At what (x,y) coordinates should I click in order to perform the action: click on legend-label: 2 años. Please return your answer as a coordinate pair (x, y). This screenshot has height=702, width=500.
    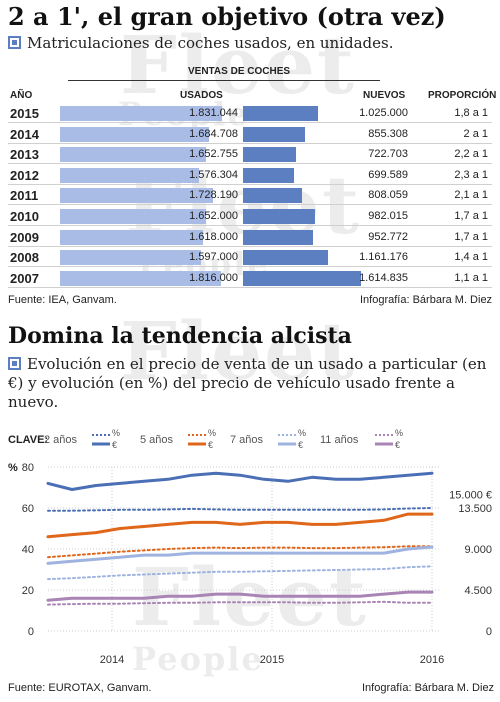
    Looking at the image, I should click on (61, 440).